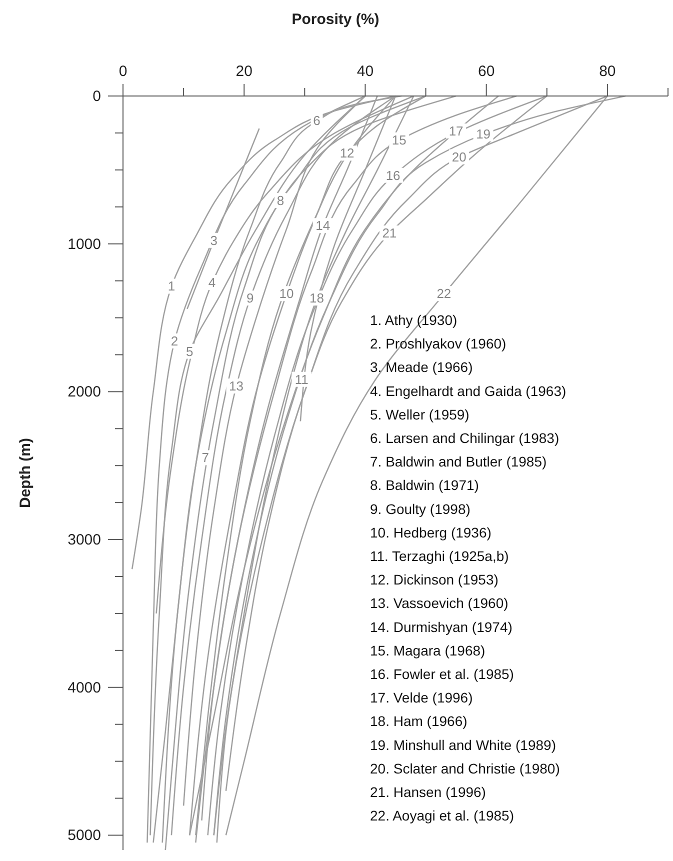 The width and height of the screenshot is (673, 861). What do you see at coordinates (84, 540) in the screenshot?
I see `y-tick-label: 3000` at bounding box center [84, 540].